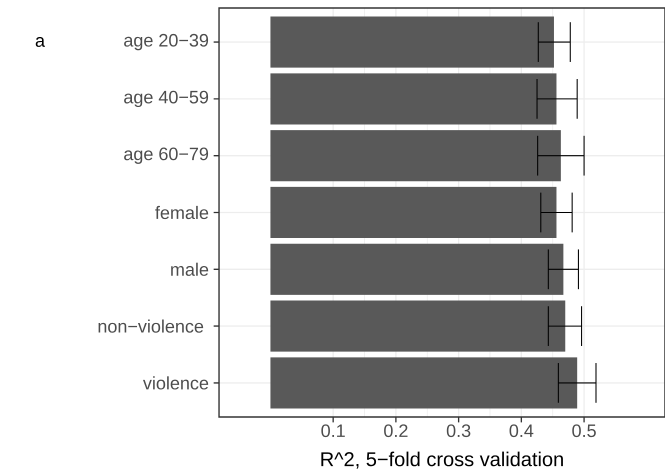 Image resolution: width=665 pixels, height=473 pixels. Describe the element at coordinates (166, 156) in the screenshot. I see `y-tick-label: age 60−79` at that location.